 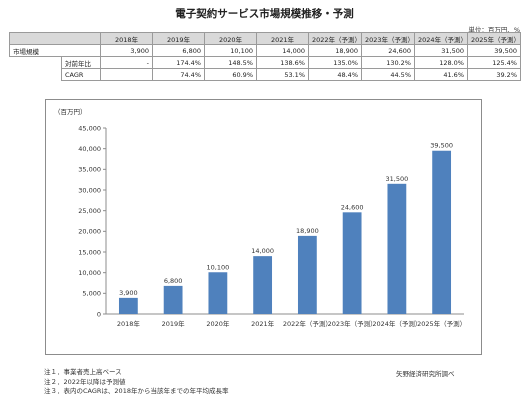 What do you see at coordinates (128, 293) in the screenshot?
I see `data-label: 3,900` at bounding box center [128, 293].